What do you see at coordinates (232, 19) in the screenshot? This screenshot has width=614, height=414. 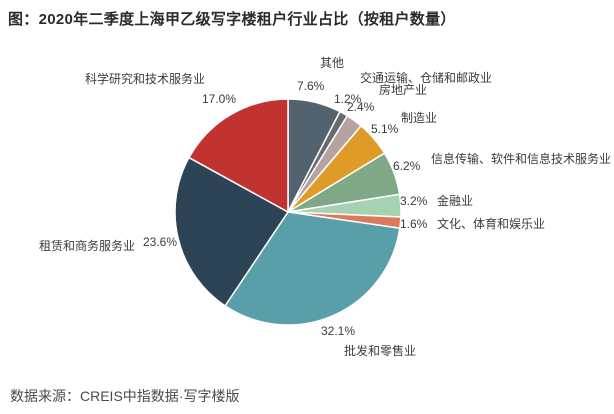 I see `chart-title: 图：2020年二季度上海甲乙级写字楼租户行业占比（按租户数量）` at bounding box center [232, 19].